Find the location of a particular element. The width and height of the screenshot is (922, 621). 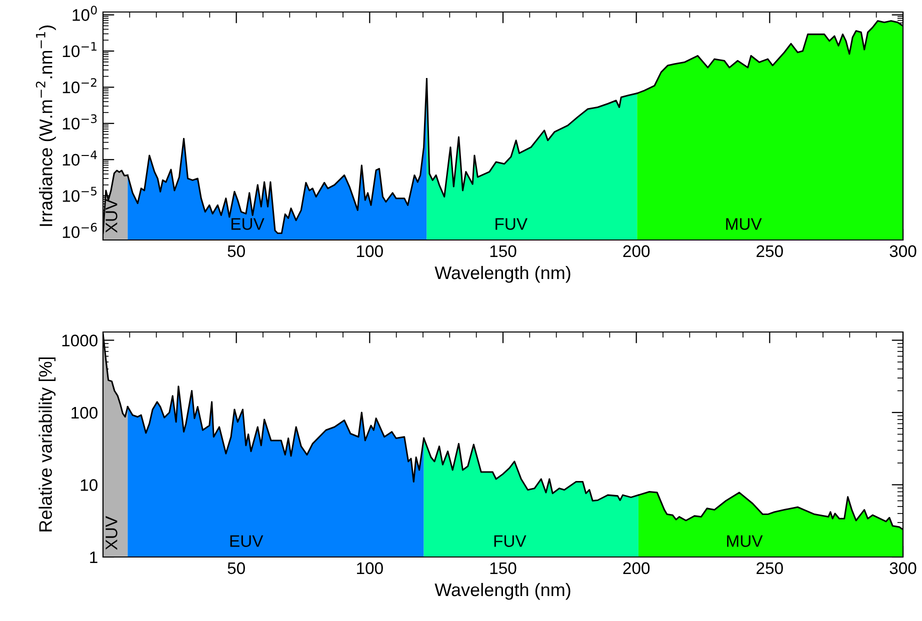

y-tick-label: 1000 is located at coordinates (80, 340).